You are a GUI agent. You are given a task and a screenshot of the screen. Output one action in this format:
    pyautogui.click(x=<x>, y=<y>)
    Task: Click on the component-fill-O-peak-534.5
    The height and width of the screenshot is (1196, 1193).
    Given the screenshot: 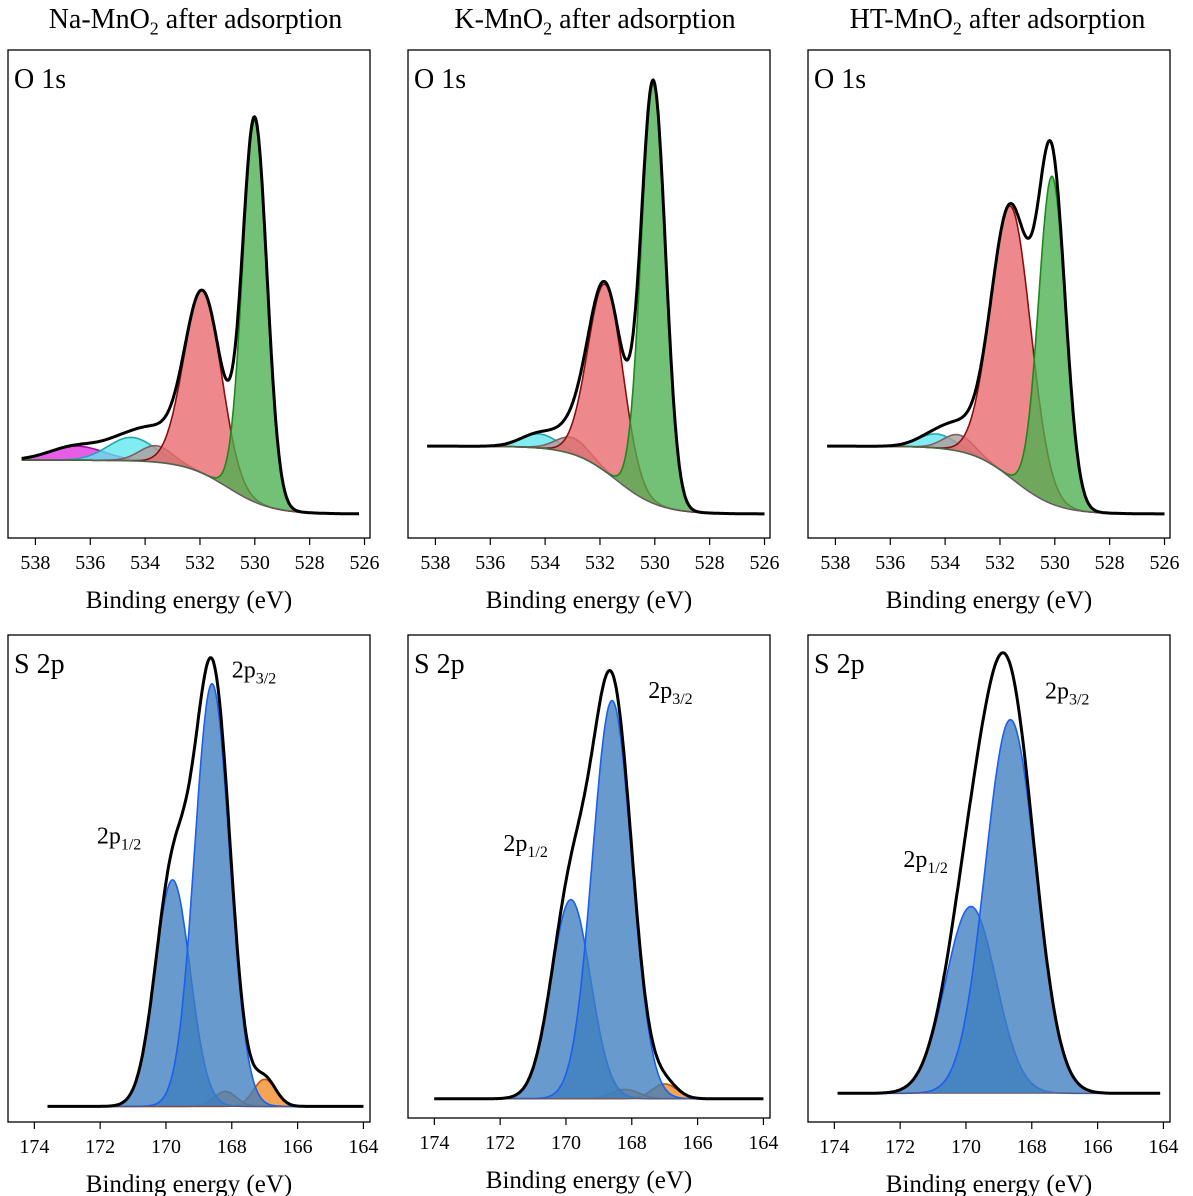 What is the action you would take?
    pyautogui.click(x=190, y=475)
    